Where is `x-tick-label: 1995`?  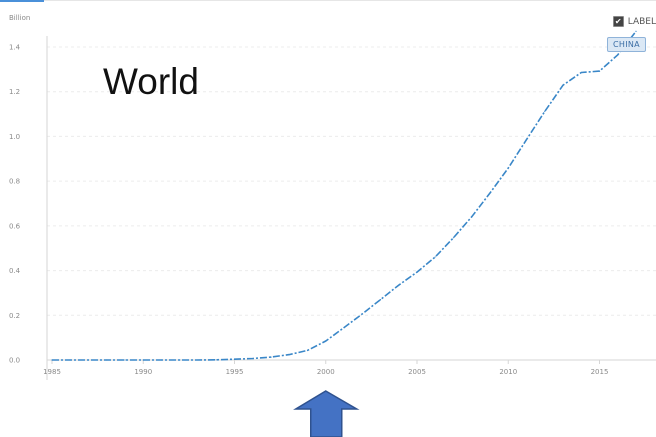 x-tick-label: 1995 is located at coordinates (235, 372).